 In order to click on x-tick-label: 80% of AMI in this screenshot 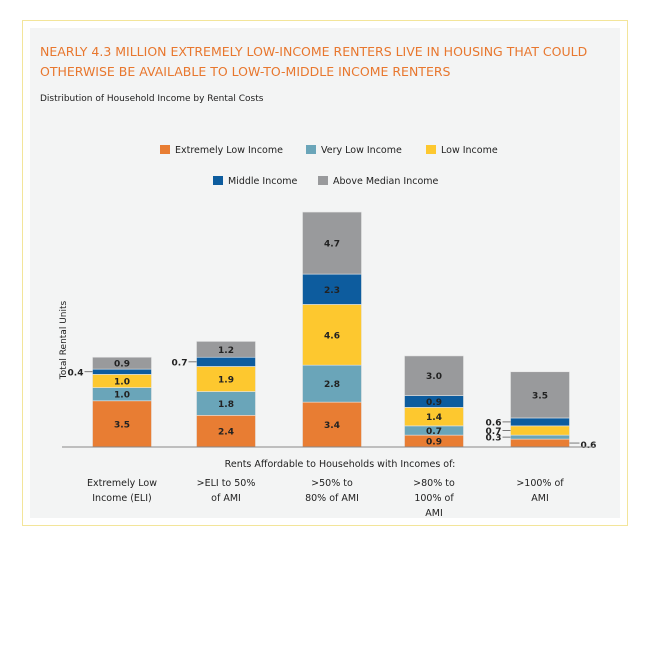, I will do `click(332, 498)`.